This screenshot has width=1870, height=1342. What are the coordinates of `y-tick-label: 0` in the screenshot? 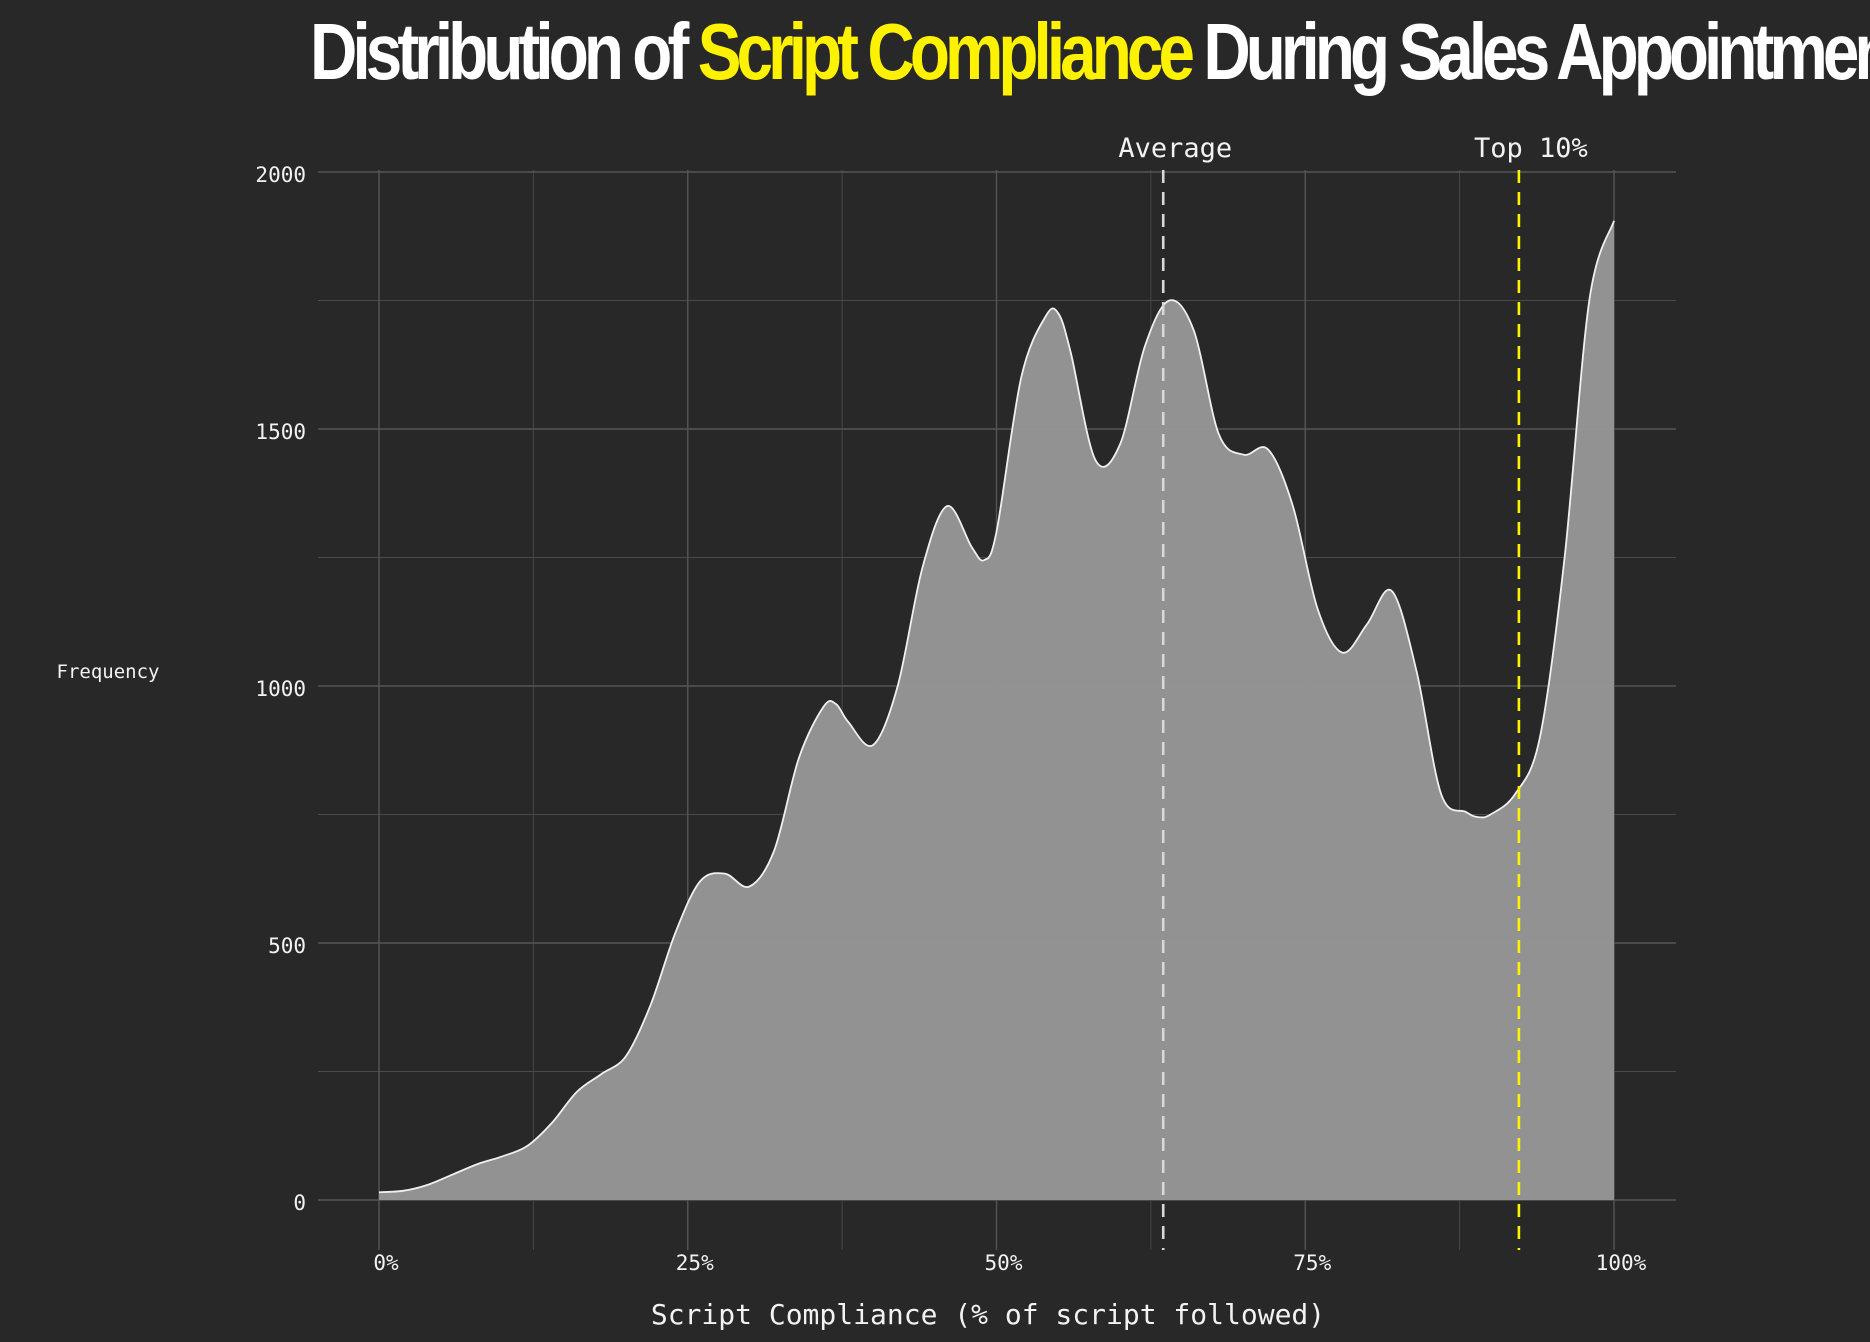 It's located at (299, 1203).